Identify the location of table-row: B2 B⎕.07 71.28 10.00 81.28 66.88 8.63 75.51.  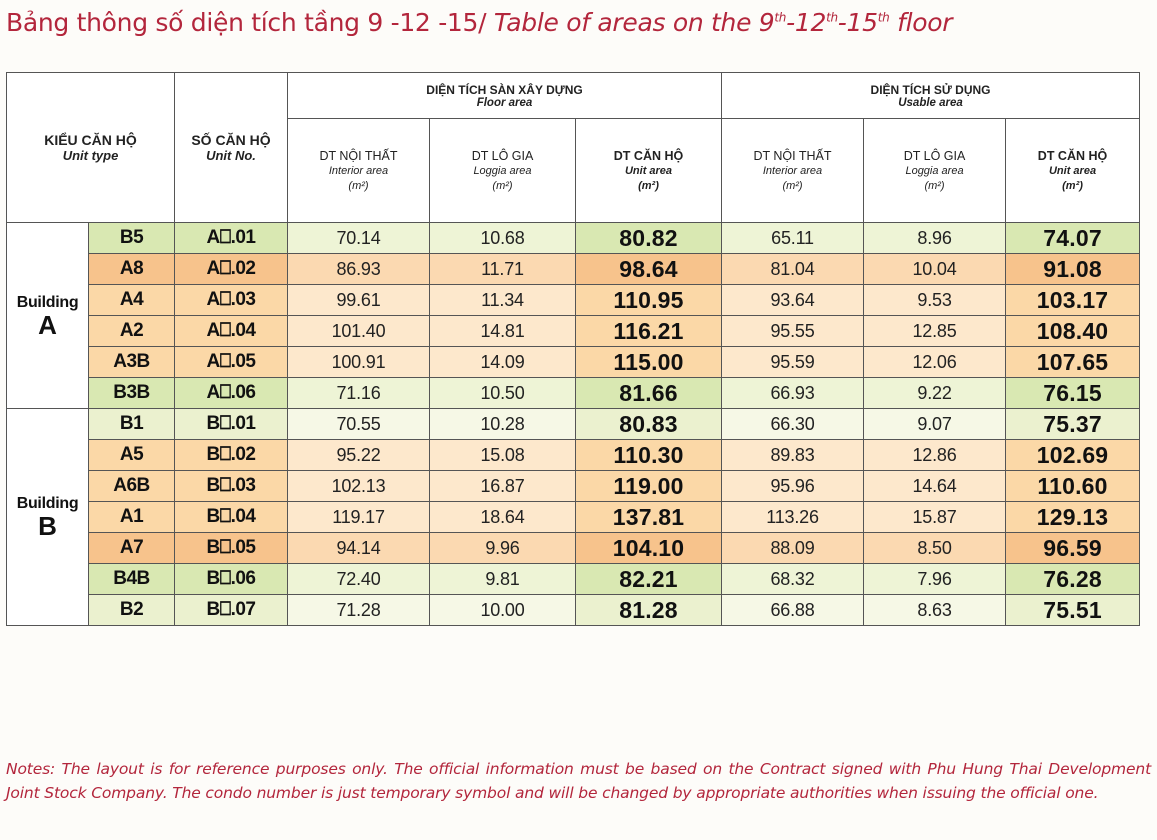
(574, 610).